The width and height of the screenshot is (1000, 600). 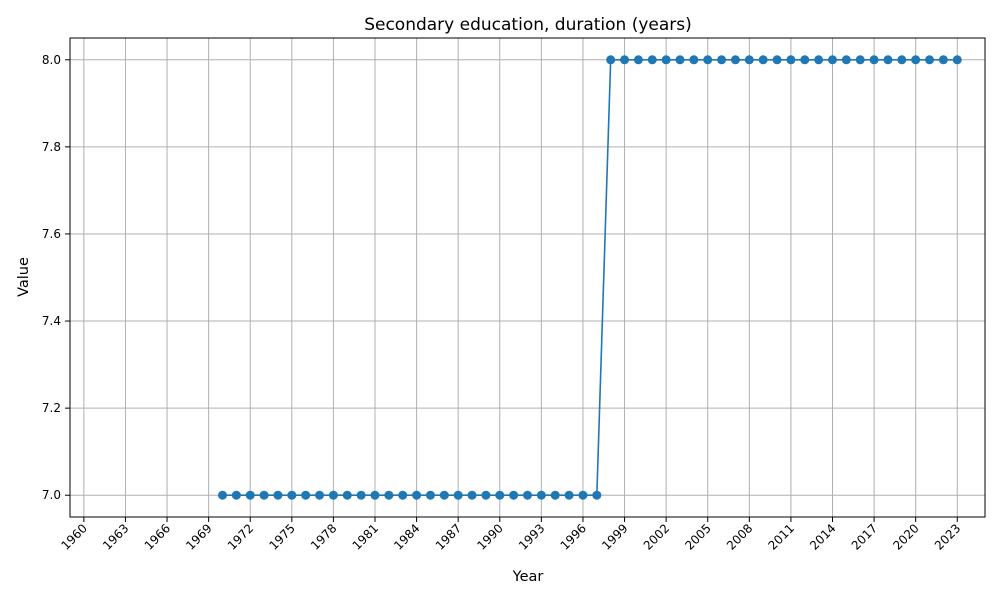 What do you see at coordinates (947, 536) in the screenshot?
I see `x-tick-label: 2023` at bounding box center [947, 536].